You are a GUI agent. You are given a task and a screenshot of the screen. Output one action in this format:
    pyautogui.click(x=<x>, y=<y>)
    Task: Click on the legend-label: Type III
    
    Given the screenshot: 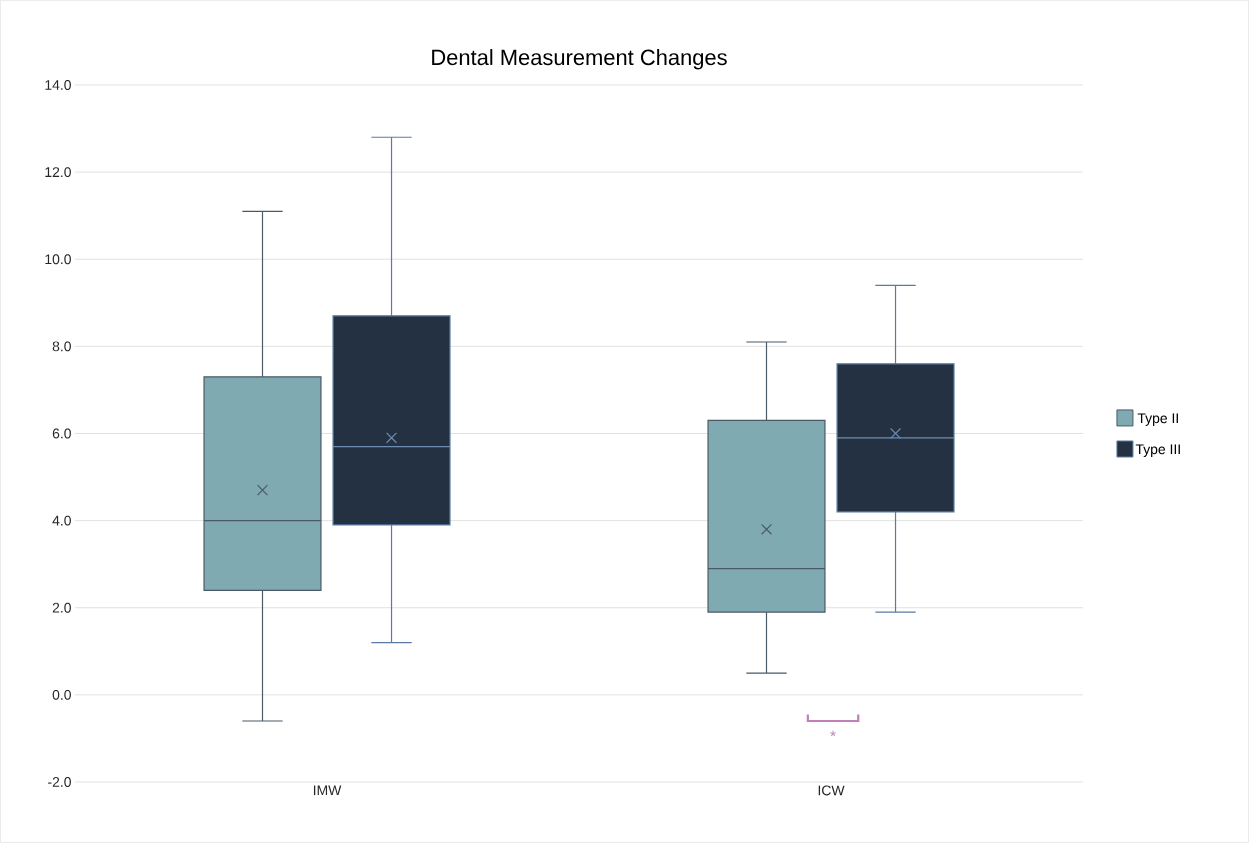 What is the action you would take?
    pyautogui.click(x=1157, y=450)
    